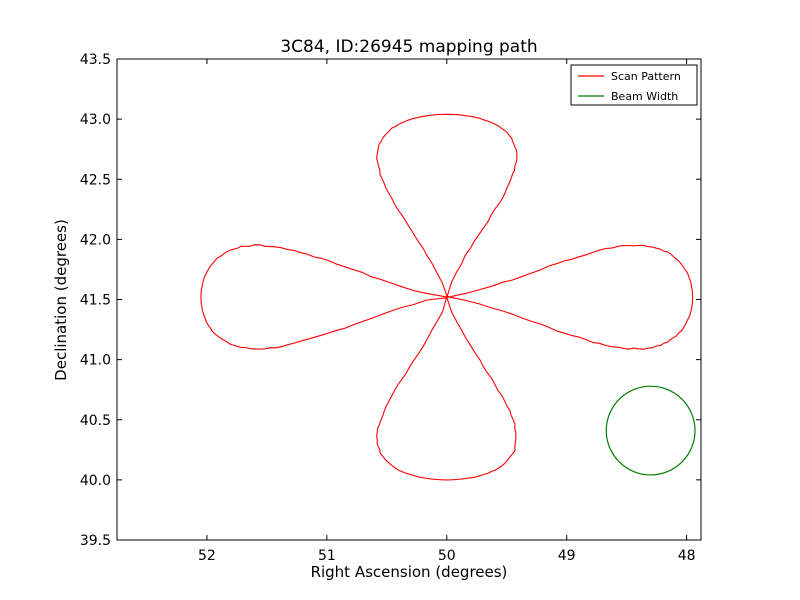 The height and width of the screenshot is (600, 800). I want to click on legend-label-scan-pattern: Scan Pattern, so click(646, 76).